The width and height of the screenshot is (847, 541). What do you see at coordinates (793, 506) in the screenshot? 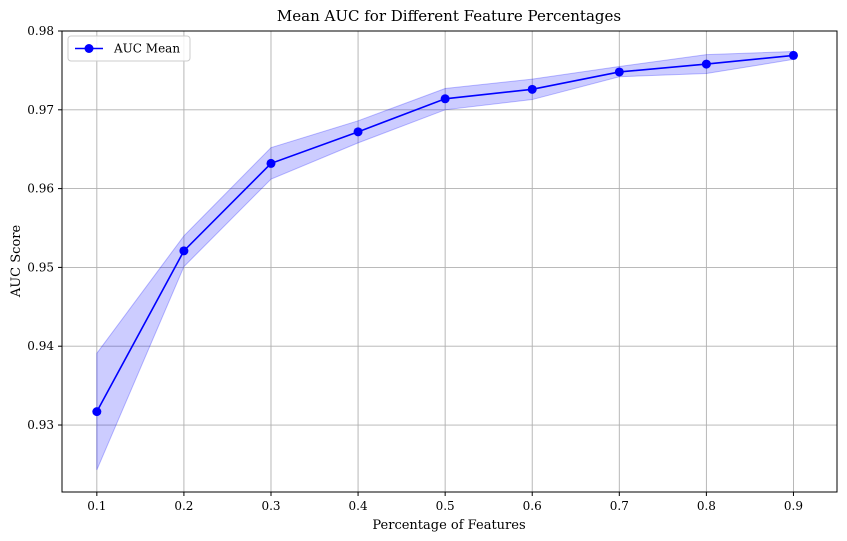
I see `x-tick-label: 0.9` at bounding box center [793, 506].